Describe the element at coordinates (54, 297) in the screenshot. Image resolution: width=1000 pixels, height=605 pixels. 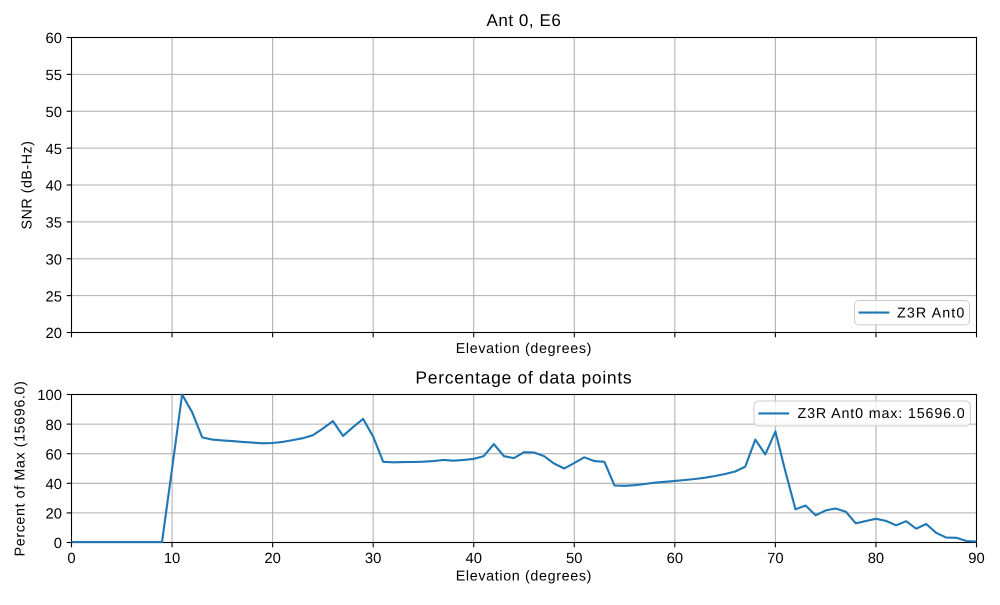
I see `svg-text: 25` at that location.